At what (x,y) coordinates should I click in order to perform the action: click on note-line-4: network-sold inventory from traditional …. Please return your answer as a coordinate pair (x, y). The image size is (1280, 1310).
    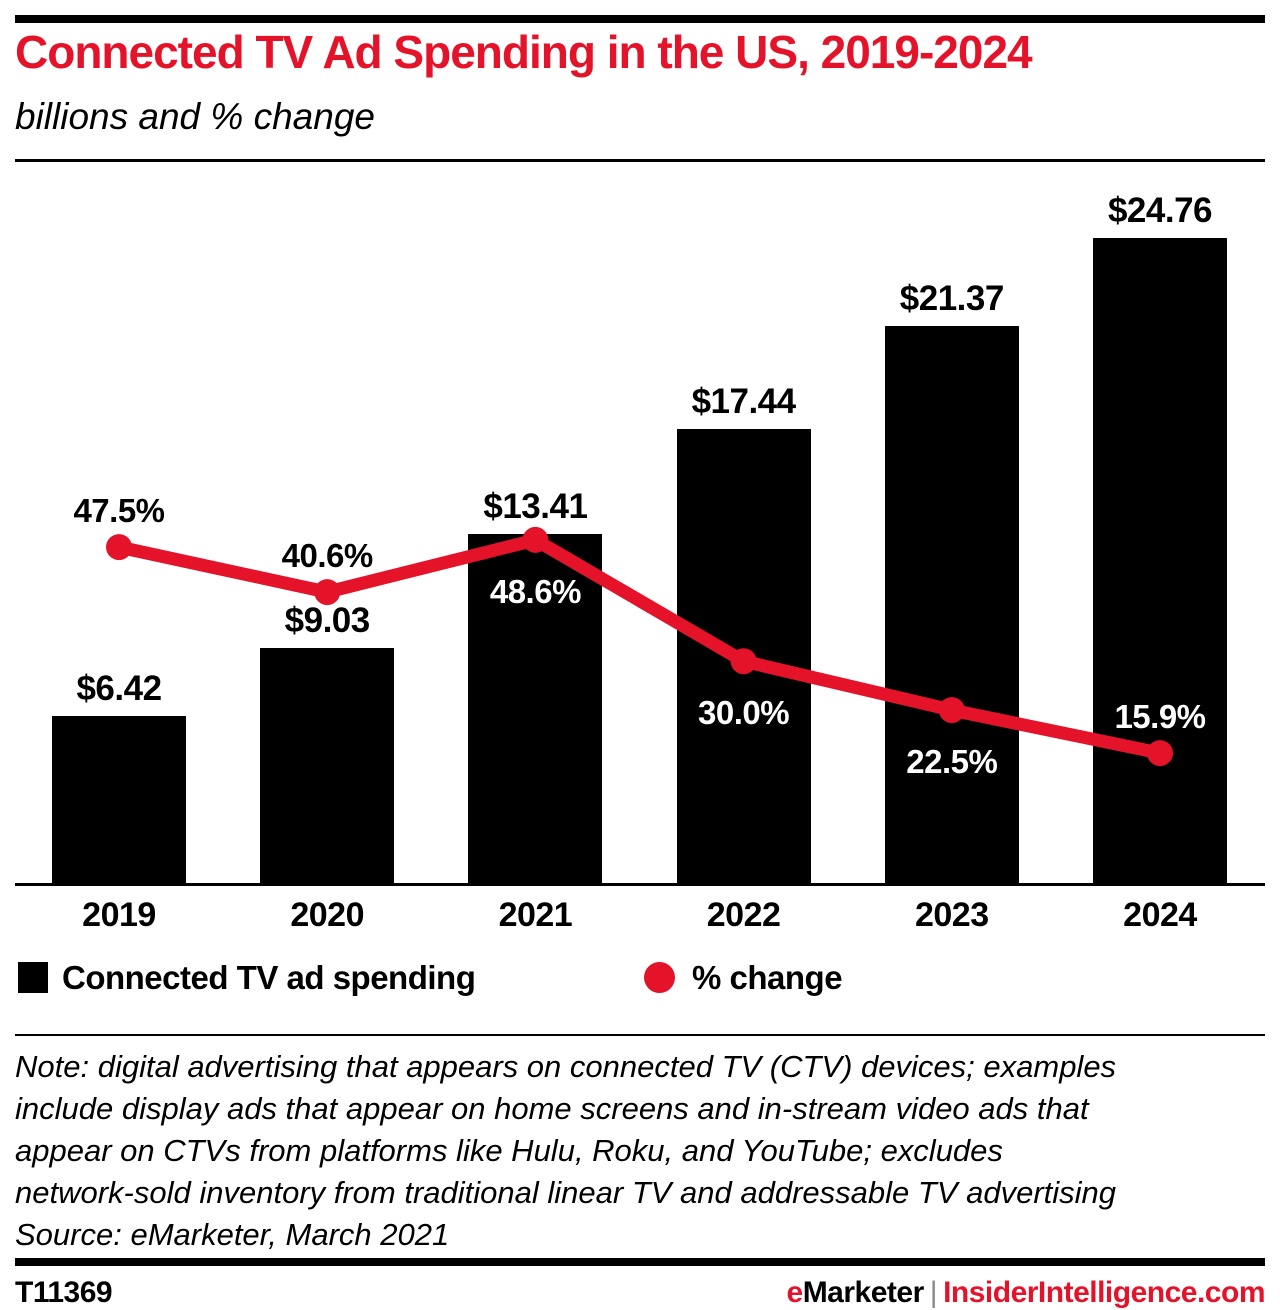
    Looking at the image, I should click on (566, 1192).